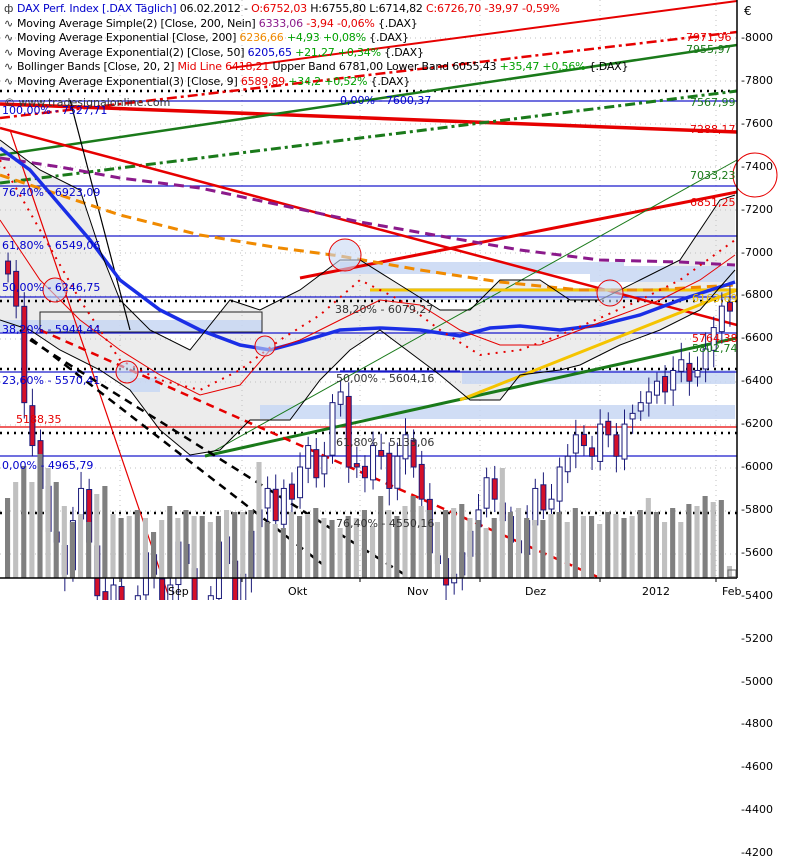 This screenshot has height=859, width=800. What do you see at coordinates (757, 252) in the screenshot?
I see `y-tick-label: -7000` at bounding box center [757, 252].